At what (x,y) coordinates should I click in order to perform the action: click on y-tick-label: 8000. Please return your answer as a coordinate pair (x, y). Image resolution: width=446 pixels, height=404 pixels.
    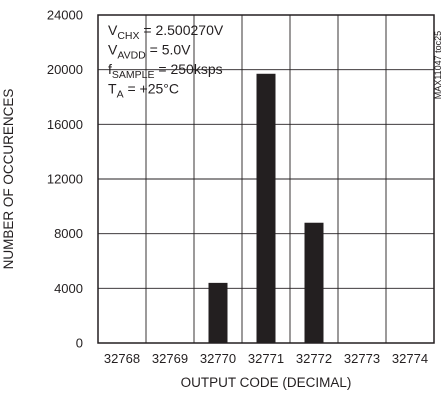
    Looking at the image, I should click on (68, 233).